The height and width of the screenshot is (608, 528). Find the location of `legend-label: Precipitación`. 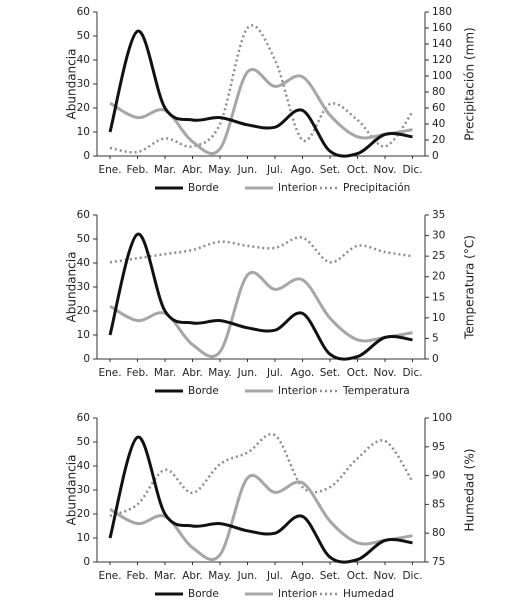

legend-label: Precipitación is located at coordinates (376, 188).